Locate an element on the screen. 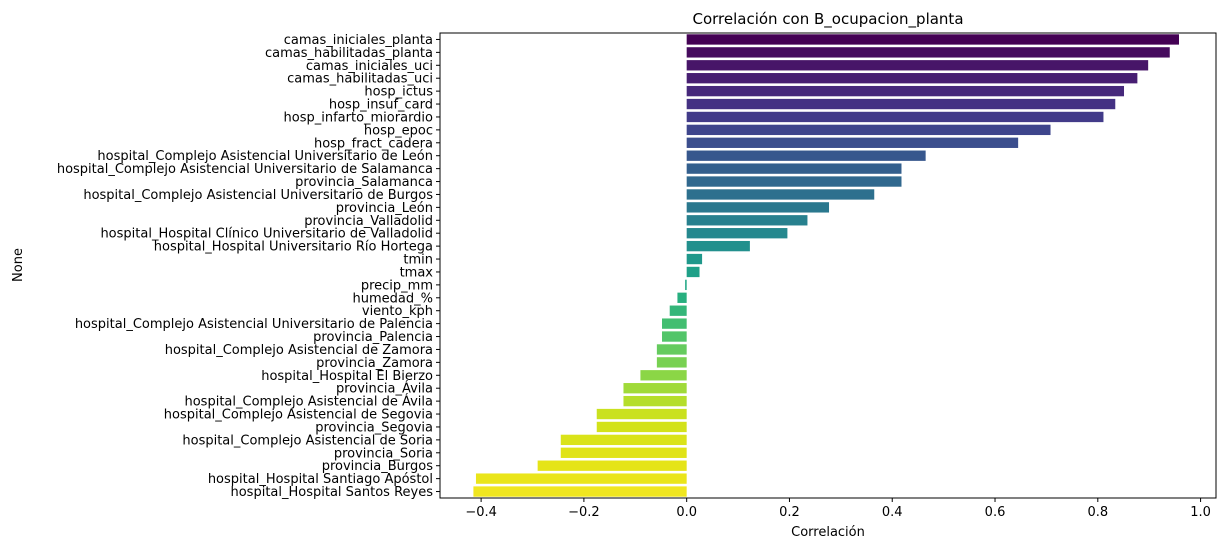 Image resolution: width=1226 pixels, height=548 pixels. y-tick-label: hosp_epoc is located at coordinates (398, 130).